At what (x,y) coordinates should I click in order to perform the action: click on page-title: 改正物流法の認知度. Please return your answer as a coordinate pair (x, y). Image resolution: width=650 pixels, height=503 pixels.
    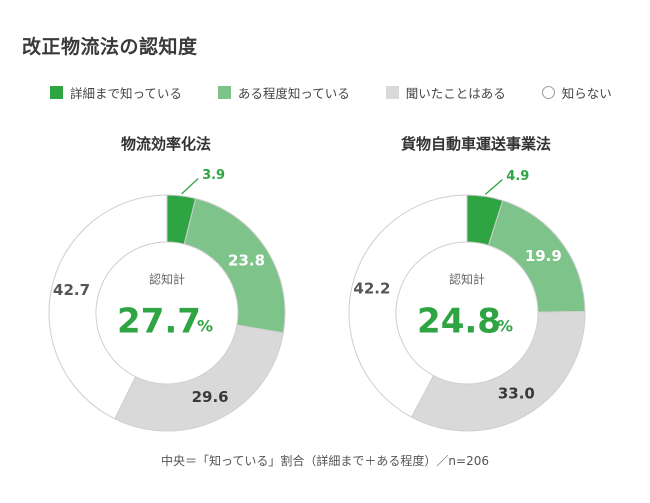
    Looking at the image, I should click on (110, 47).